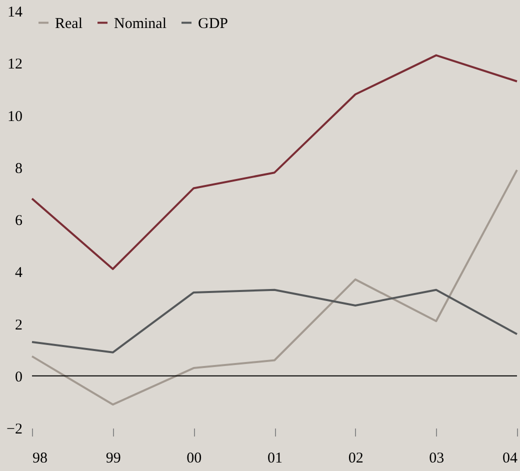 This screenshot has width=520, height=471. I want to click on y-tick-label: 12, so click(15, 64).